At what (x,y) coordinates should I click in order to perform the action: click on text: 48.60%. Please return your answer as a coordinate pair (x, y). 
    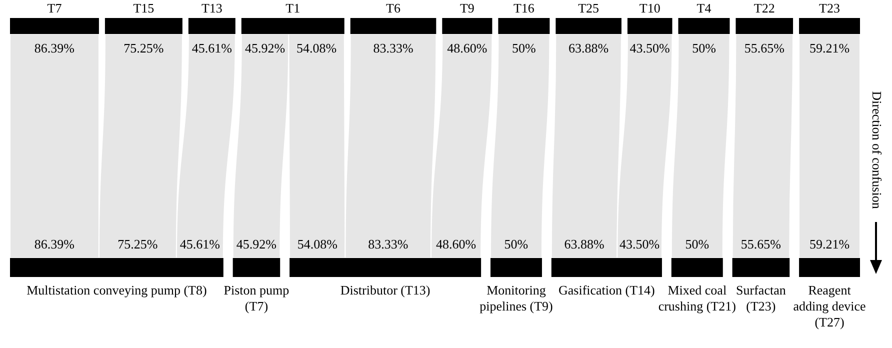
    Looking at the image, I should click on (456, 244).